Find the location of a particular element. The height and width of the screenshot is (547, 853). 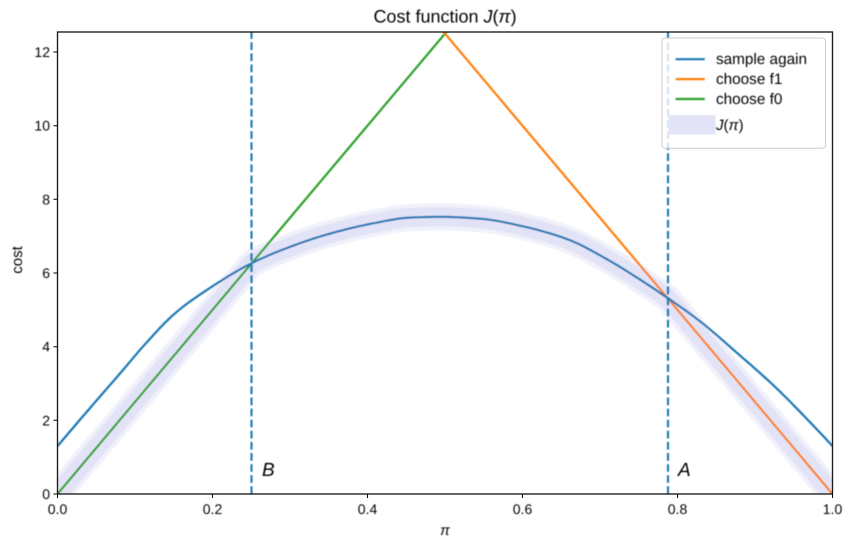

svg-text: π is located at coordinates (445, 531).